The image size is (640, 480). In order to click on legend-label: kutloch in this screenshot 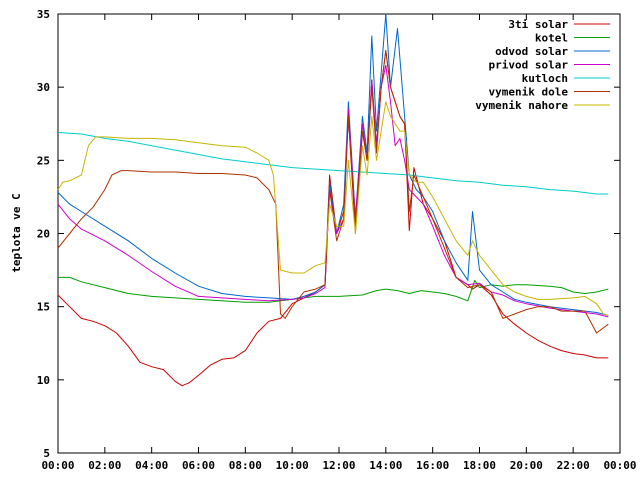, I will do `click(545, 78)`.